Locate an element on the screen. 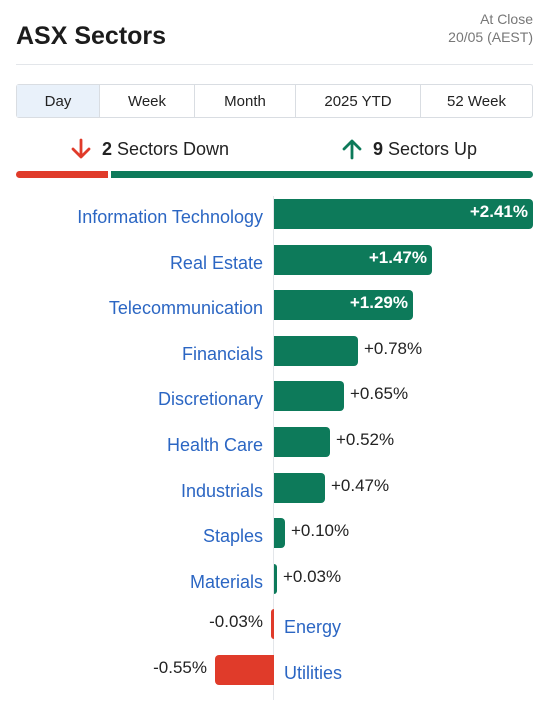  sector-label: Materials is located at coordinates (226, 582).